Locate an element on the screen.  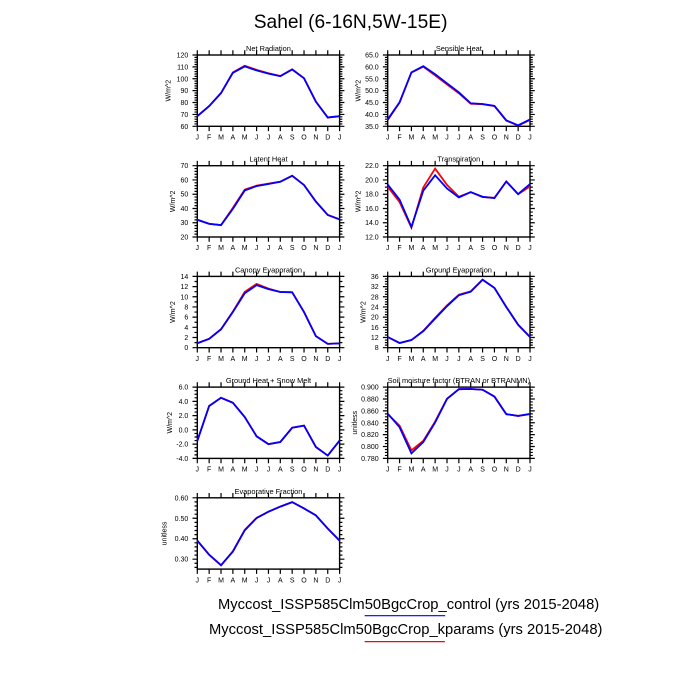
svg-text: 4.0 is located at coordinates (184, 402).